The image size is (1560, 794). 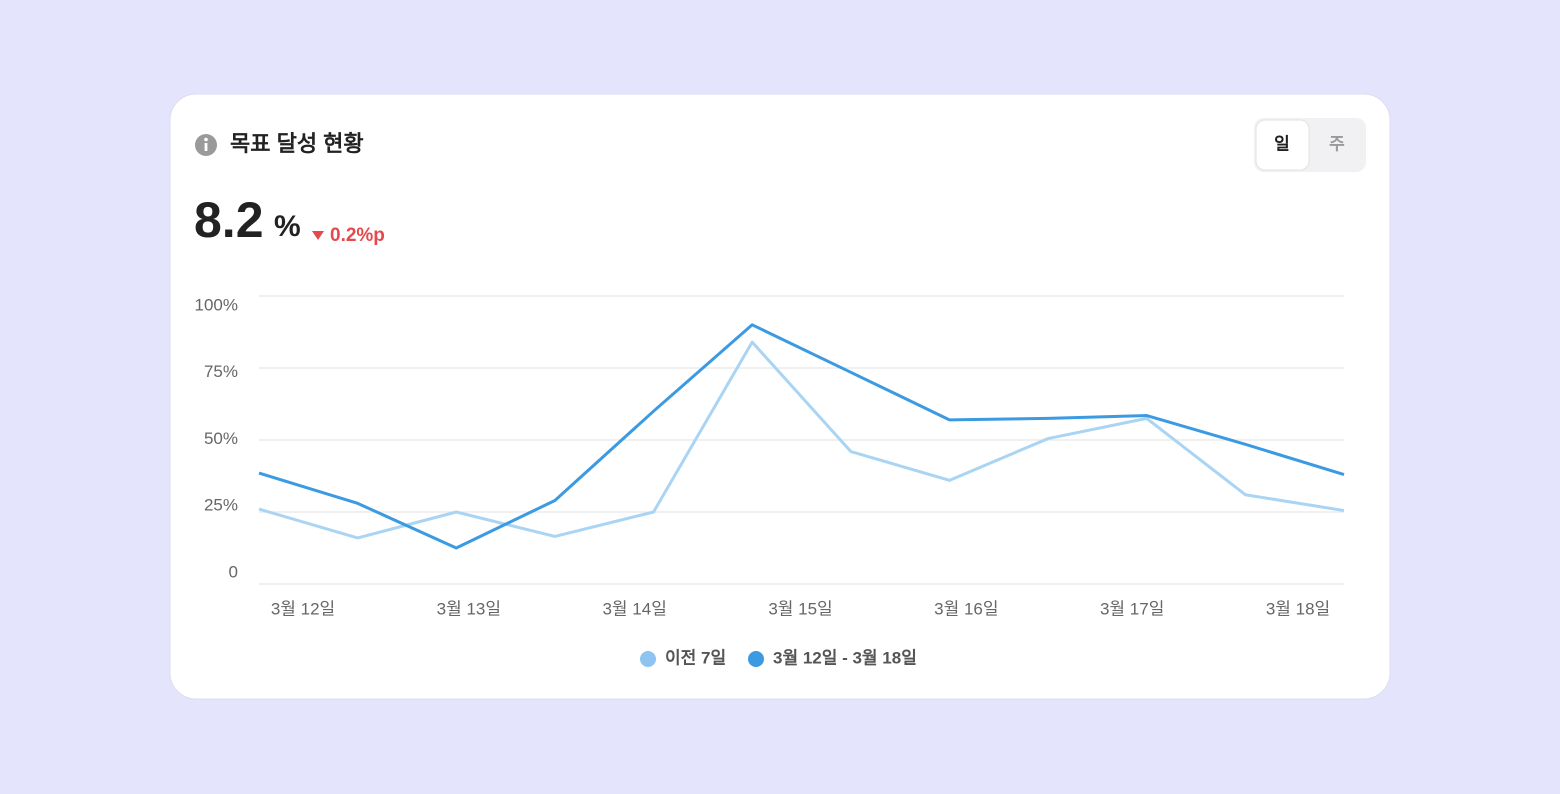 What do you see at coordinates (845, 657) in the screenshot?
I see `legend-label: 3월 12일 - 3월 18일` at bounding box center [845, 657].